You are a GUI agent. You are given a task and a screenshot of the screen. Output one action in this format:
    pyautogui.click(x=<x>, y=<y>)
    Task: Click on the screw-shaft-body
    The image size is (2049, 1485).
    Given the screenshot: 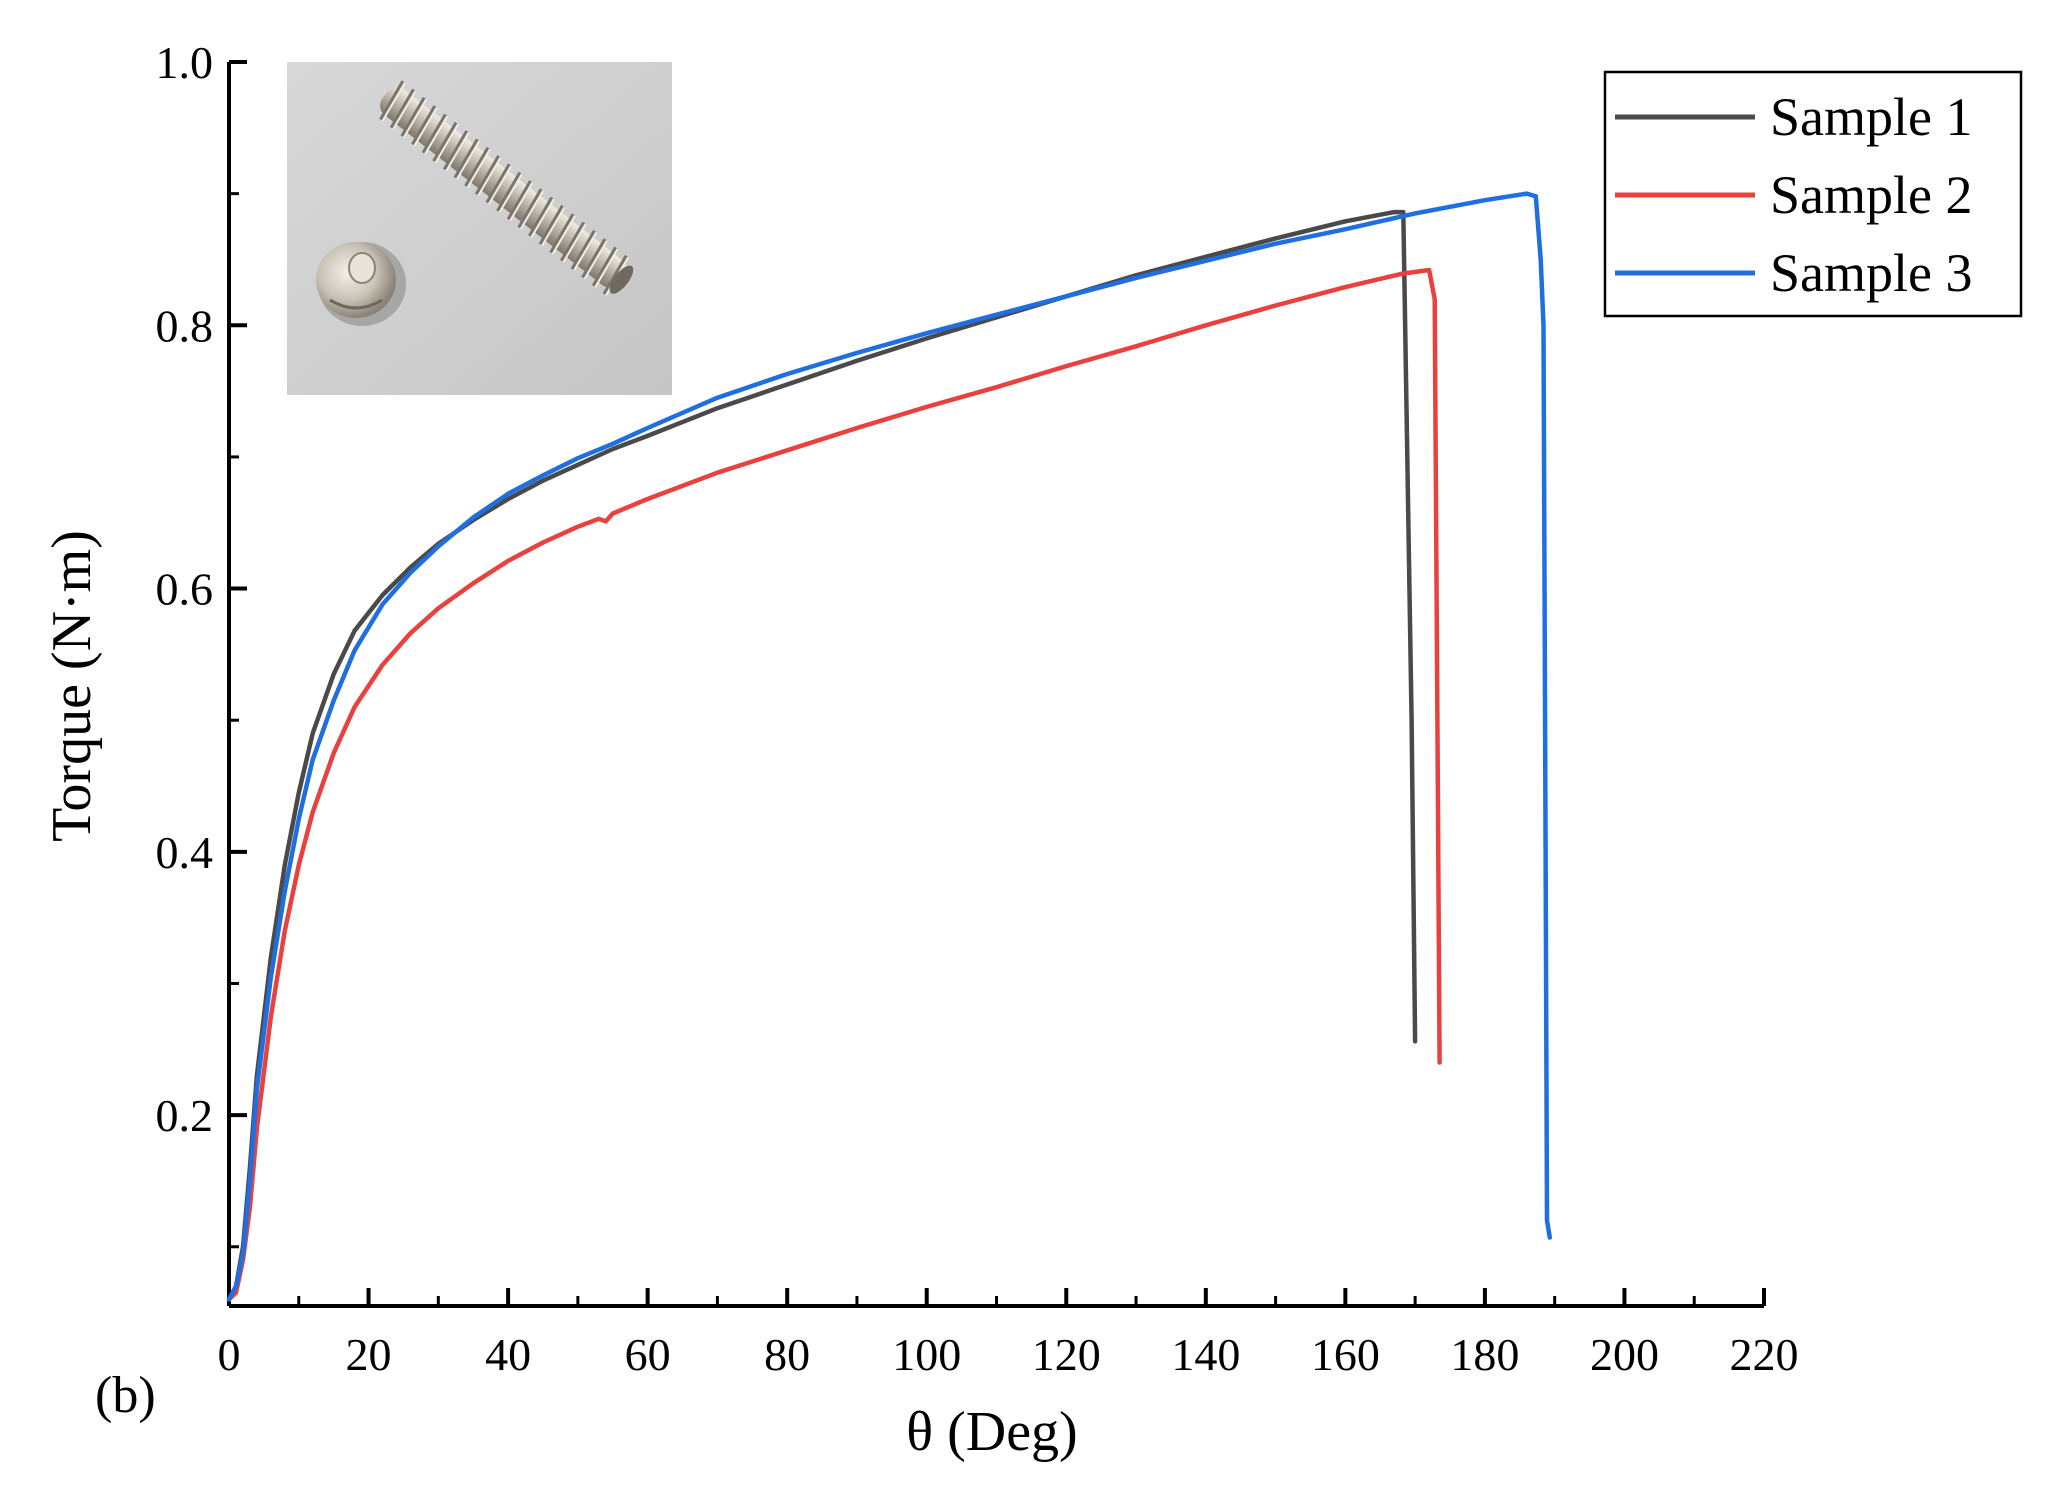 What is the action you would take?
    pyautogui.click(x=503, y=187)
    